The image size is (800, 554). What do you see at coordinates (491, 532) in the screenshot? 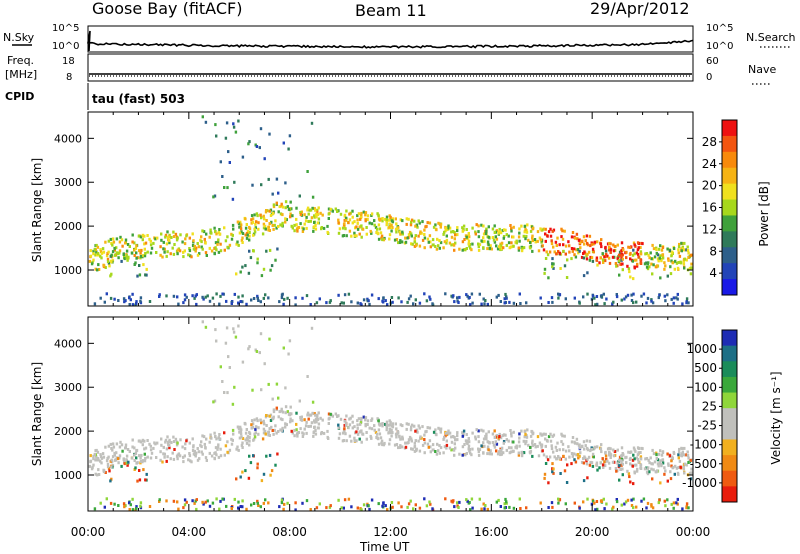
I see `xtick-label: 16:00` at bounding box center [491, 532].